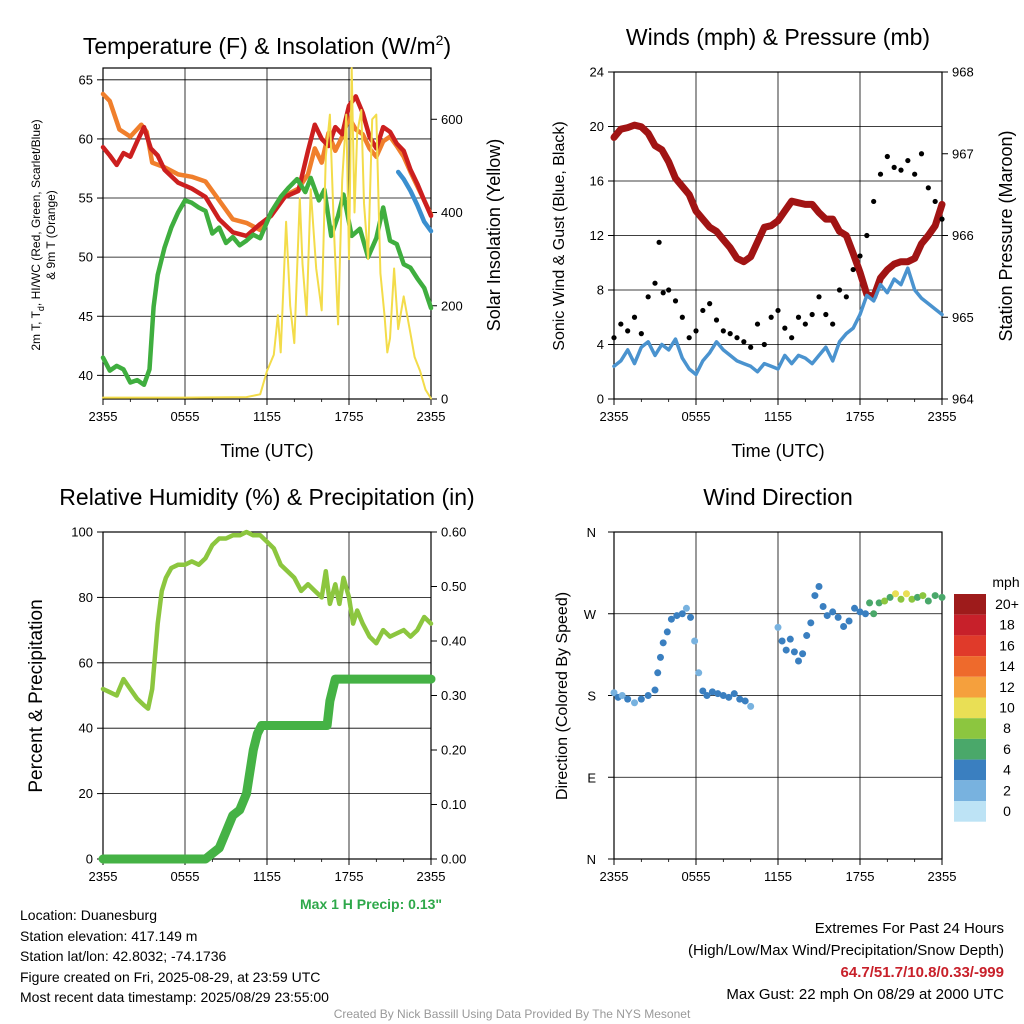  Describe the element at coordinates (1007, 749) in the screenshot. I see `legend-label: 6` at that location.